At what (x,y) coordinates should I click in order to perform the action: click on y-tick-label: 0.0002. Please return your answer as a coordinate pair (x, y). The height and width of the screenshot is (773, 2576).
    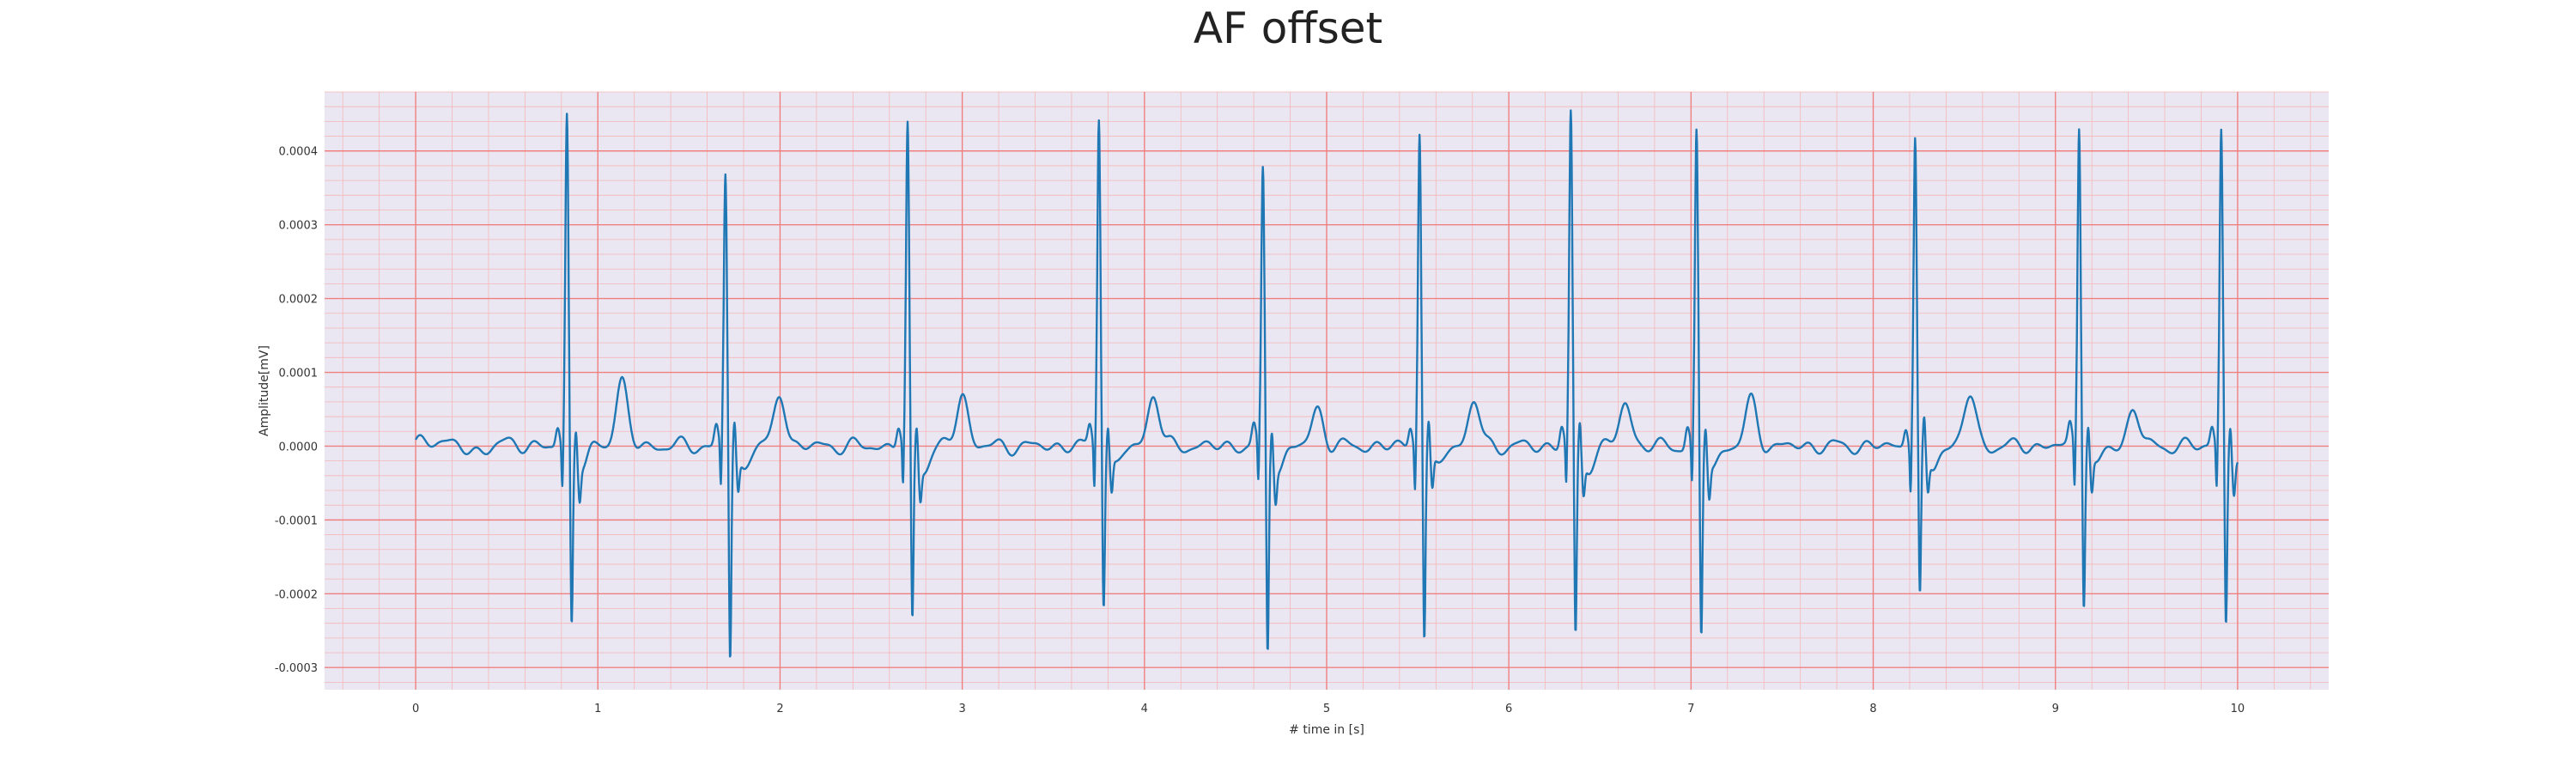
    Looking at the image, I should click on (299, 300).